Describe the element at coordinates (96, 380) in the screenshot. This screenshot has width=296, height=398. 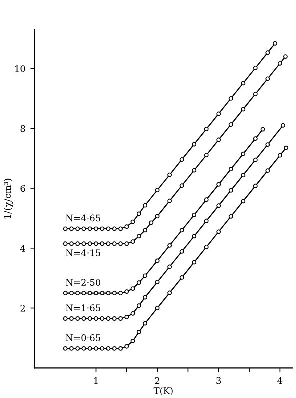
I see `x-tick-label: 1` at that location.